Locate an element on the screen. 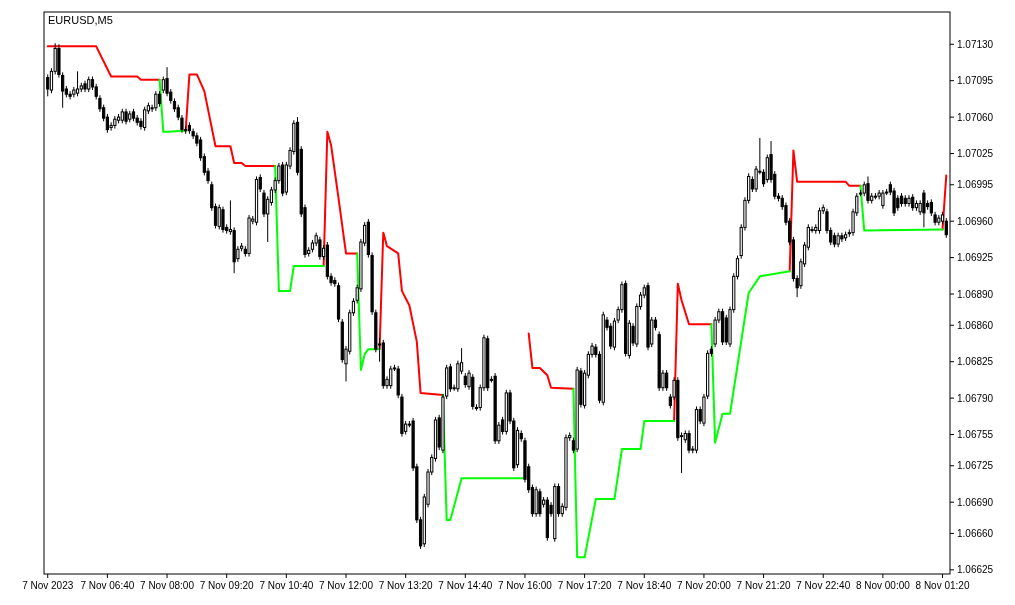  x-tick-label: 7 Nov 18:40 is located at coordinates (644, 585).